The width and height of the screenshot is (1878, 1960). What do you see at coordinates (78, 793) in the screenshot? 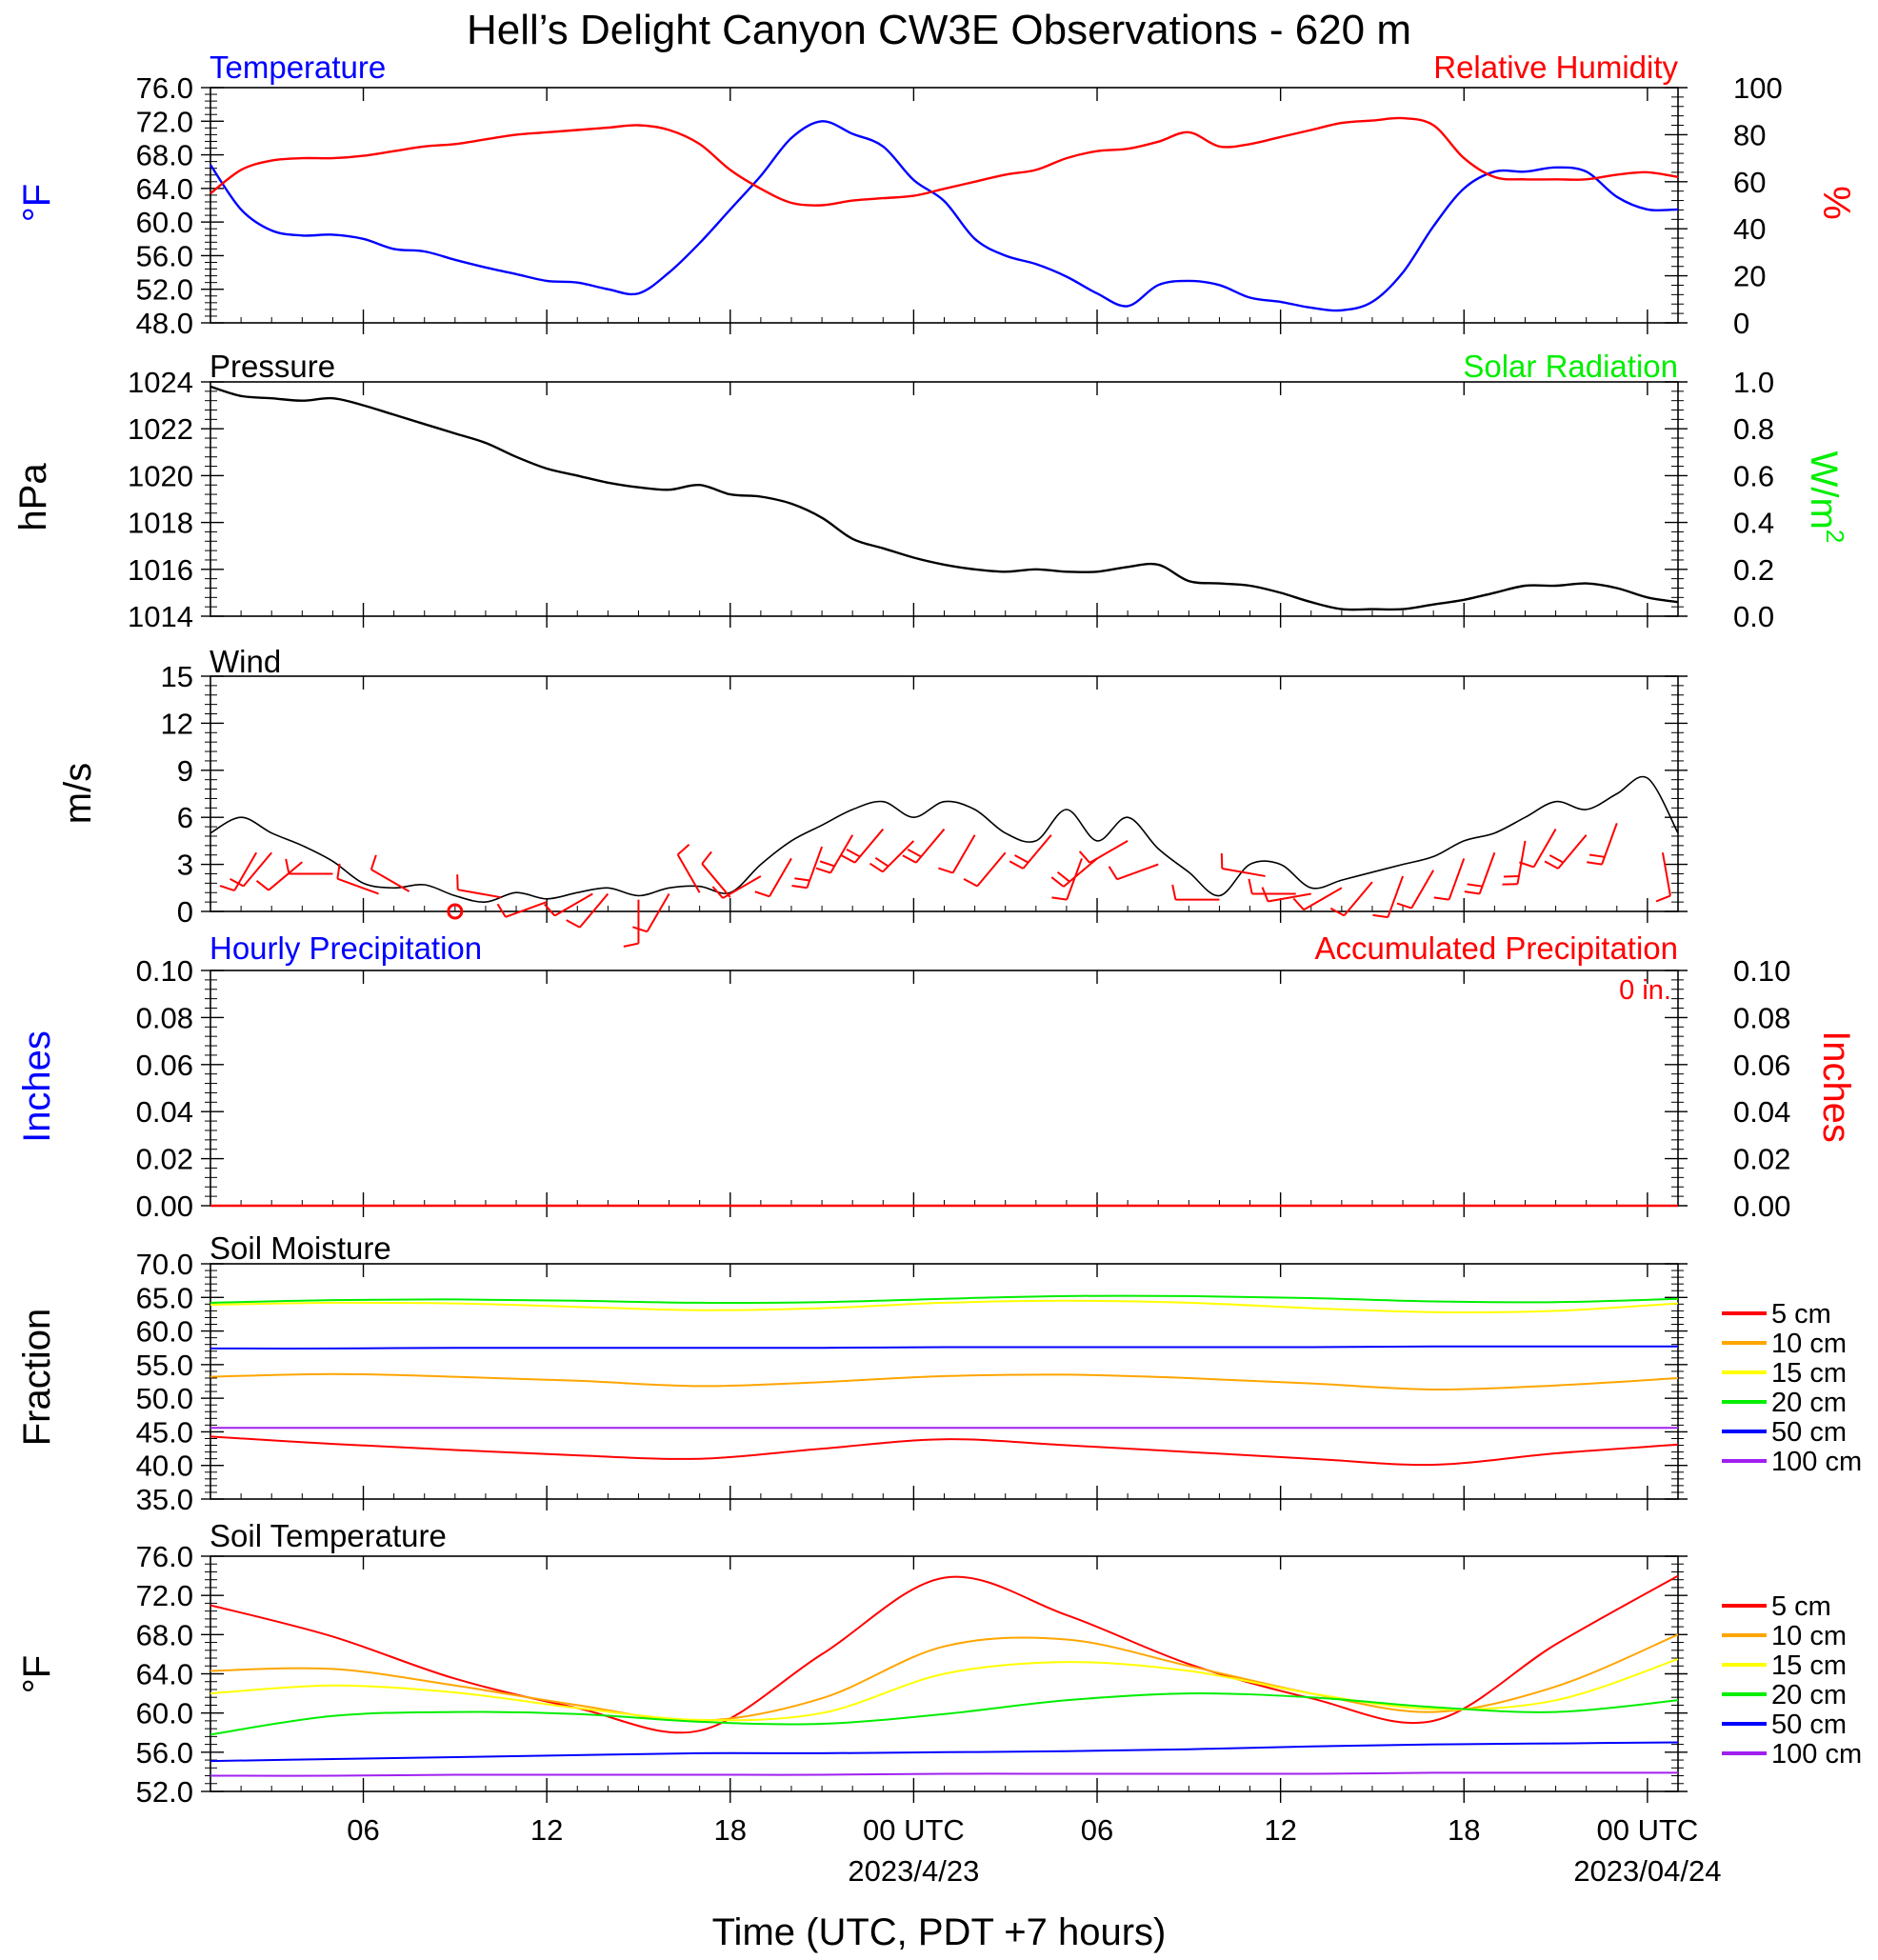
I see `wind-axis-label: m/s` at bounding box center [78, 793].